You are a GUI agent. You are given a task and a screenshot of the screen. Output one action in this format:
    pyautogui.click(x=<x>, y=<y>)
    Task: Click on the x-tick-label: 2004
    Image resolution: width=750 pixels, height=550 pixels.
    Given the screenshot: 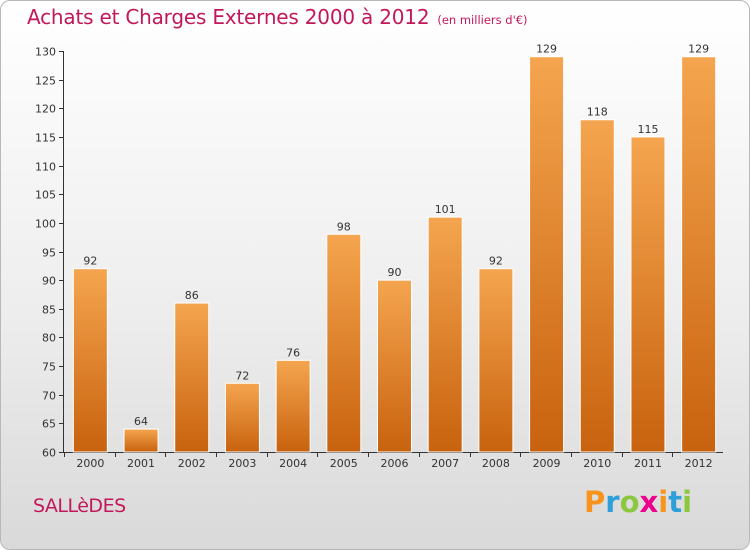 What is the action you would take?
    pyautogui.click(x=293, y=463)
    